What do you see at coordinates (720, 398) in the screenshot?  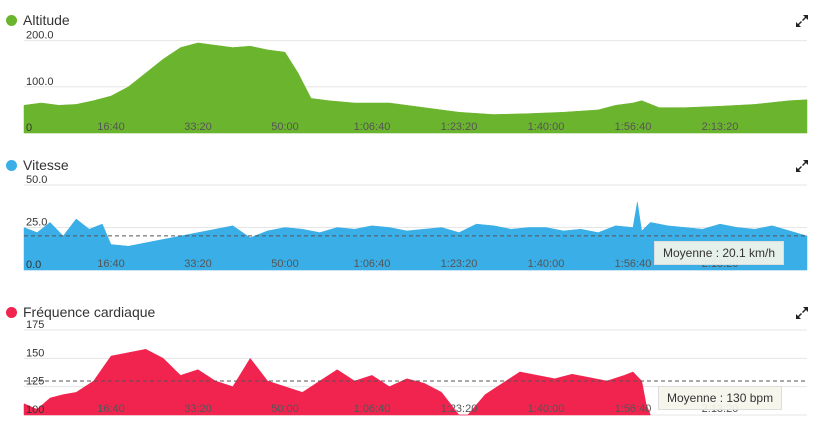 I see `heart-rate-average-tooltip: Moyenne : 130 bpm` at bounding box center [720, 398].